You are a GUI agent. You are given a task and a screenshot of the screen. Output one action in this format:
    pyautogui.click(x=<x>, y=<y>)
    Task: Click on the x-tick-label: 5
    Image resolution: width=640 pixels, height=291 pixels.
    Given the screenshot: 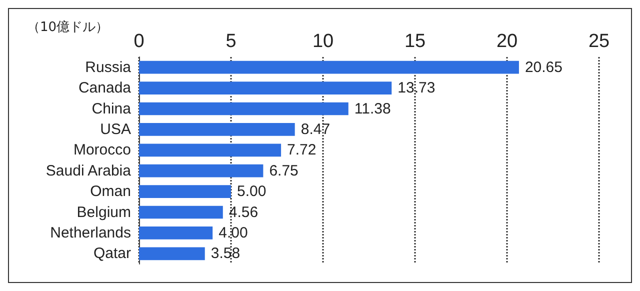 What is the action you would take?
    pyautogui.click(x=231, y=41)
    